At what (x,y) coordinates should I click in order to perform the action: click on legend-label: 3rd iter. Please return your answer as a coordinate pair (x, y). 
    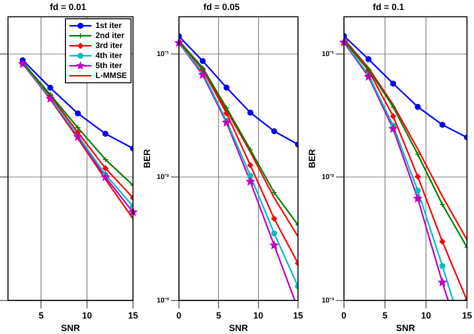
    Looking at the image, I should click on (109, 45).